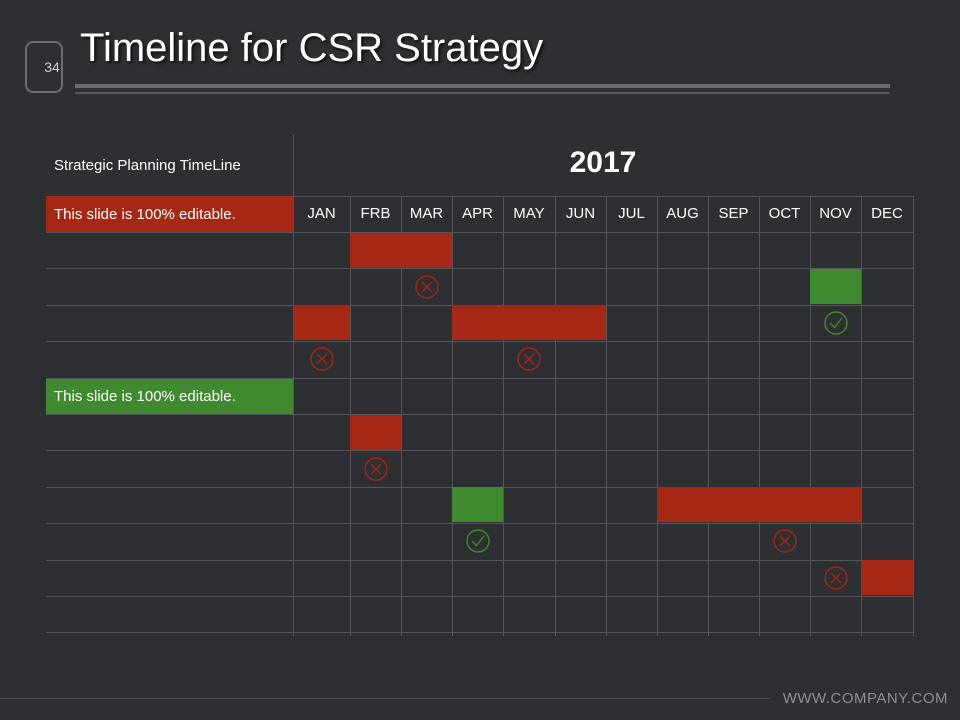 The width and height of the screenshot is (960, 720). What do you see at coordinates (385, 698) in the screenshot?
I see `footer-divider` at bounding box center [385, 698].